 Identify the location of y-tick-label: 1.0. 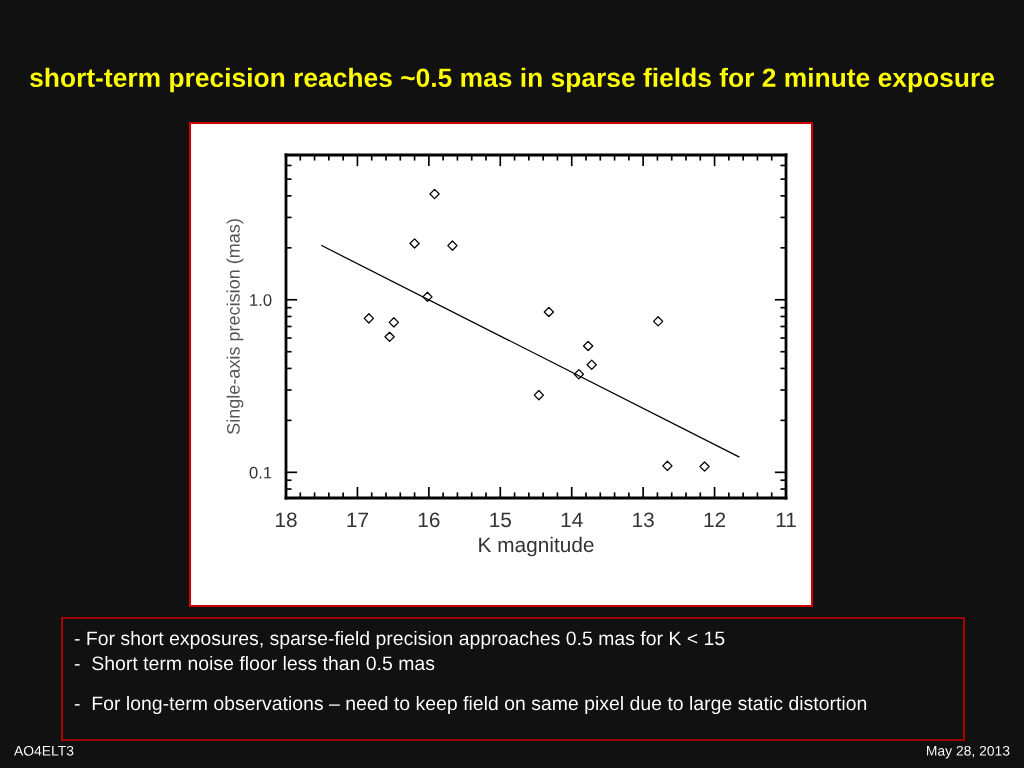
(261, 300).